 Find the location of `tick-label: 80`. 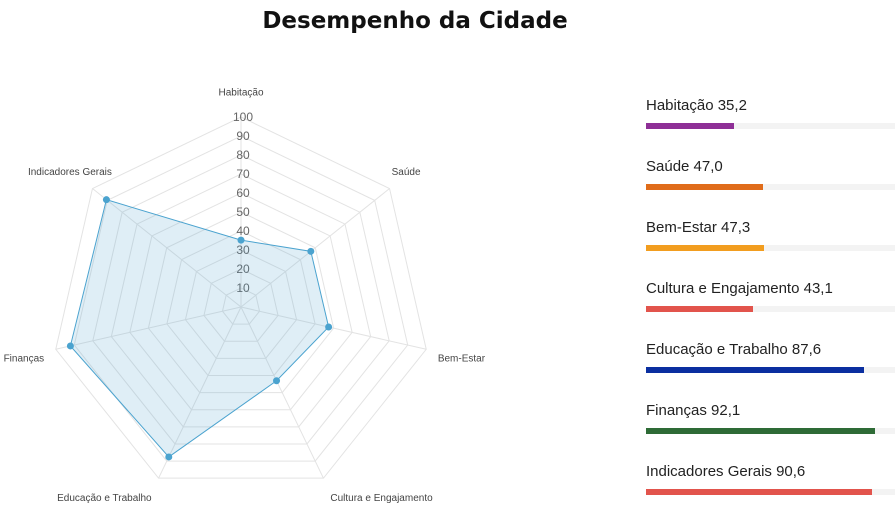

tick-label: 80 is located at coordinates (243, 155).